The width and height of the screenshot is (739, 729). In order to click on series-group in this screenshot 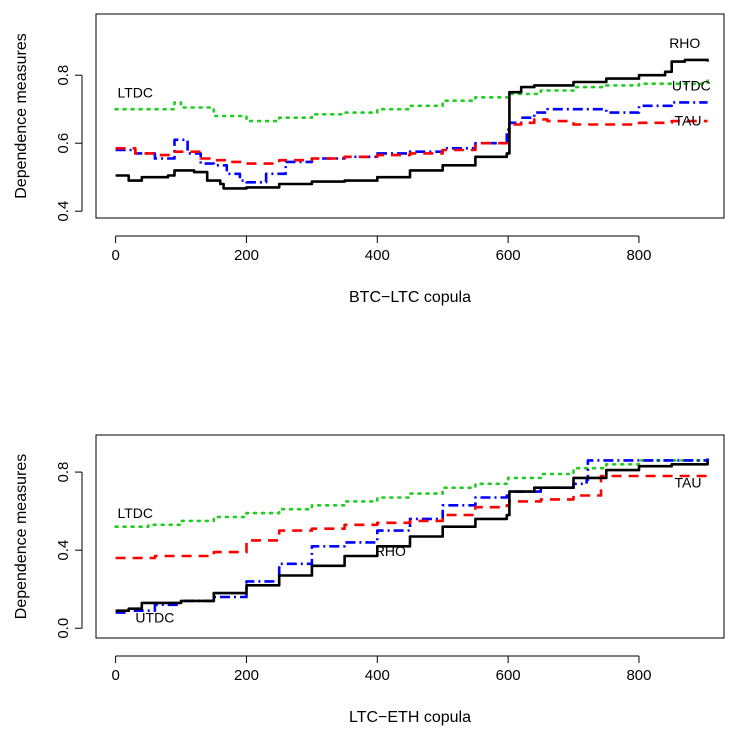, I will do `click(411, 124)`.